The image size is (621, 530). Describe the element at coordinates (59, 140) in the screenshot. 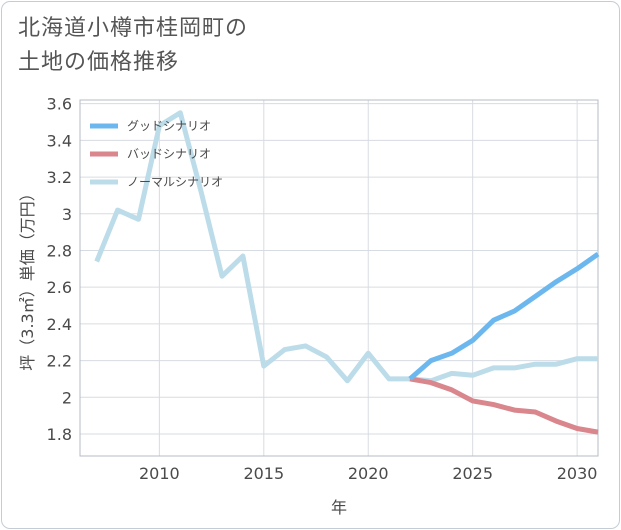

I see `y-tick-label: 3.4` at that location.